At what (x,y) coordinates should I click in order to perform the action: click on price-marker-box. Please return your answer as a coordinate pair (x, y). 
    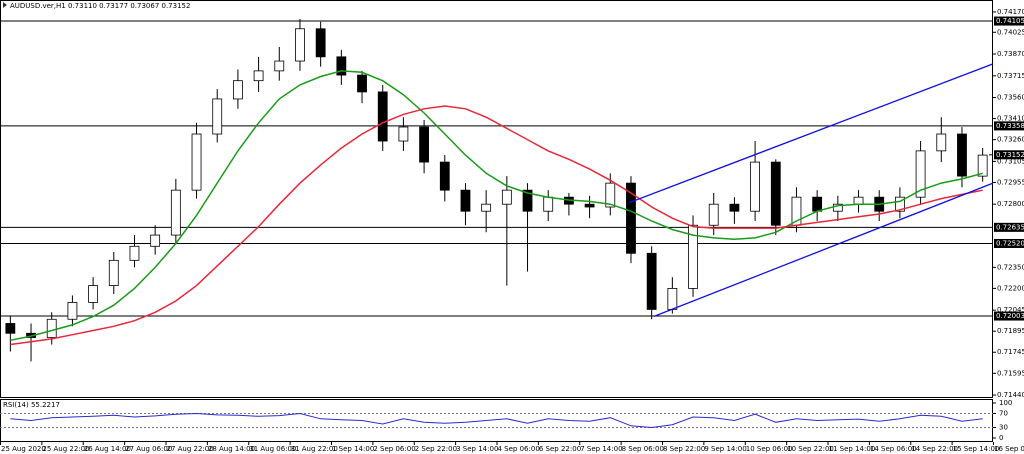
    Looking at the image, I should click on (1009, 155).